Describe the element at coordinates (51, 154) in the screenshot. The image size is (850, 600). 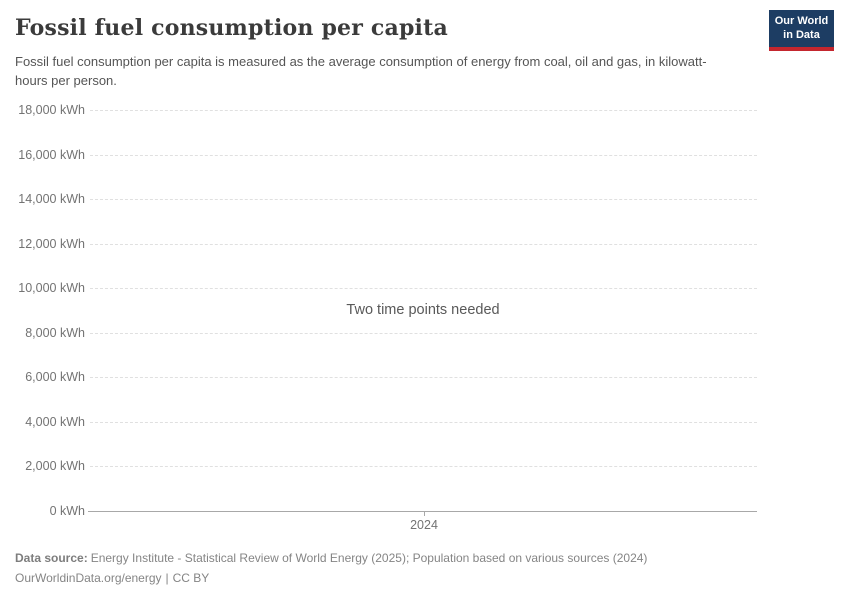
I see `y-axis-tick-label: 16,000 kWh` at that location.